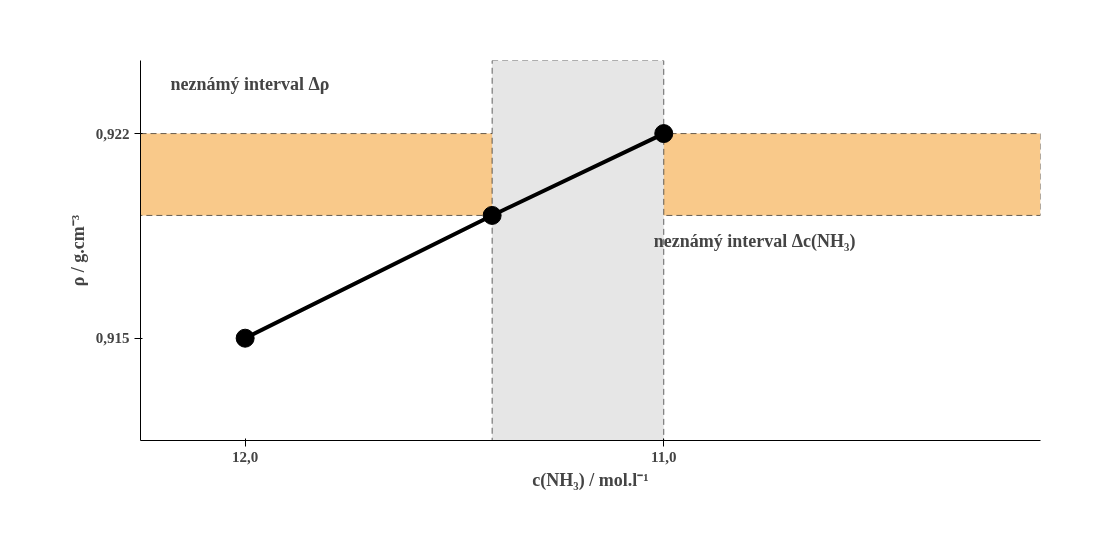 The height and width of the screenshot is (536, 1099). What do you see at coordinates (250, 83) in the screenshot?
I see `band-label: neznámý interval Δρ` at bounding box center [250, 83].